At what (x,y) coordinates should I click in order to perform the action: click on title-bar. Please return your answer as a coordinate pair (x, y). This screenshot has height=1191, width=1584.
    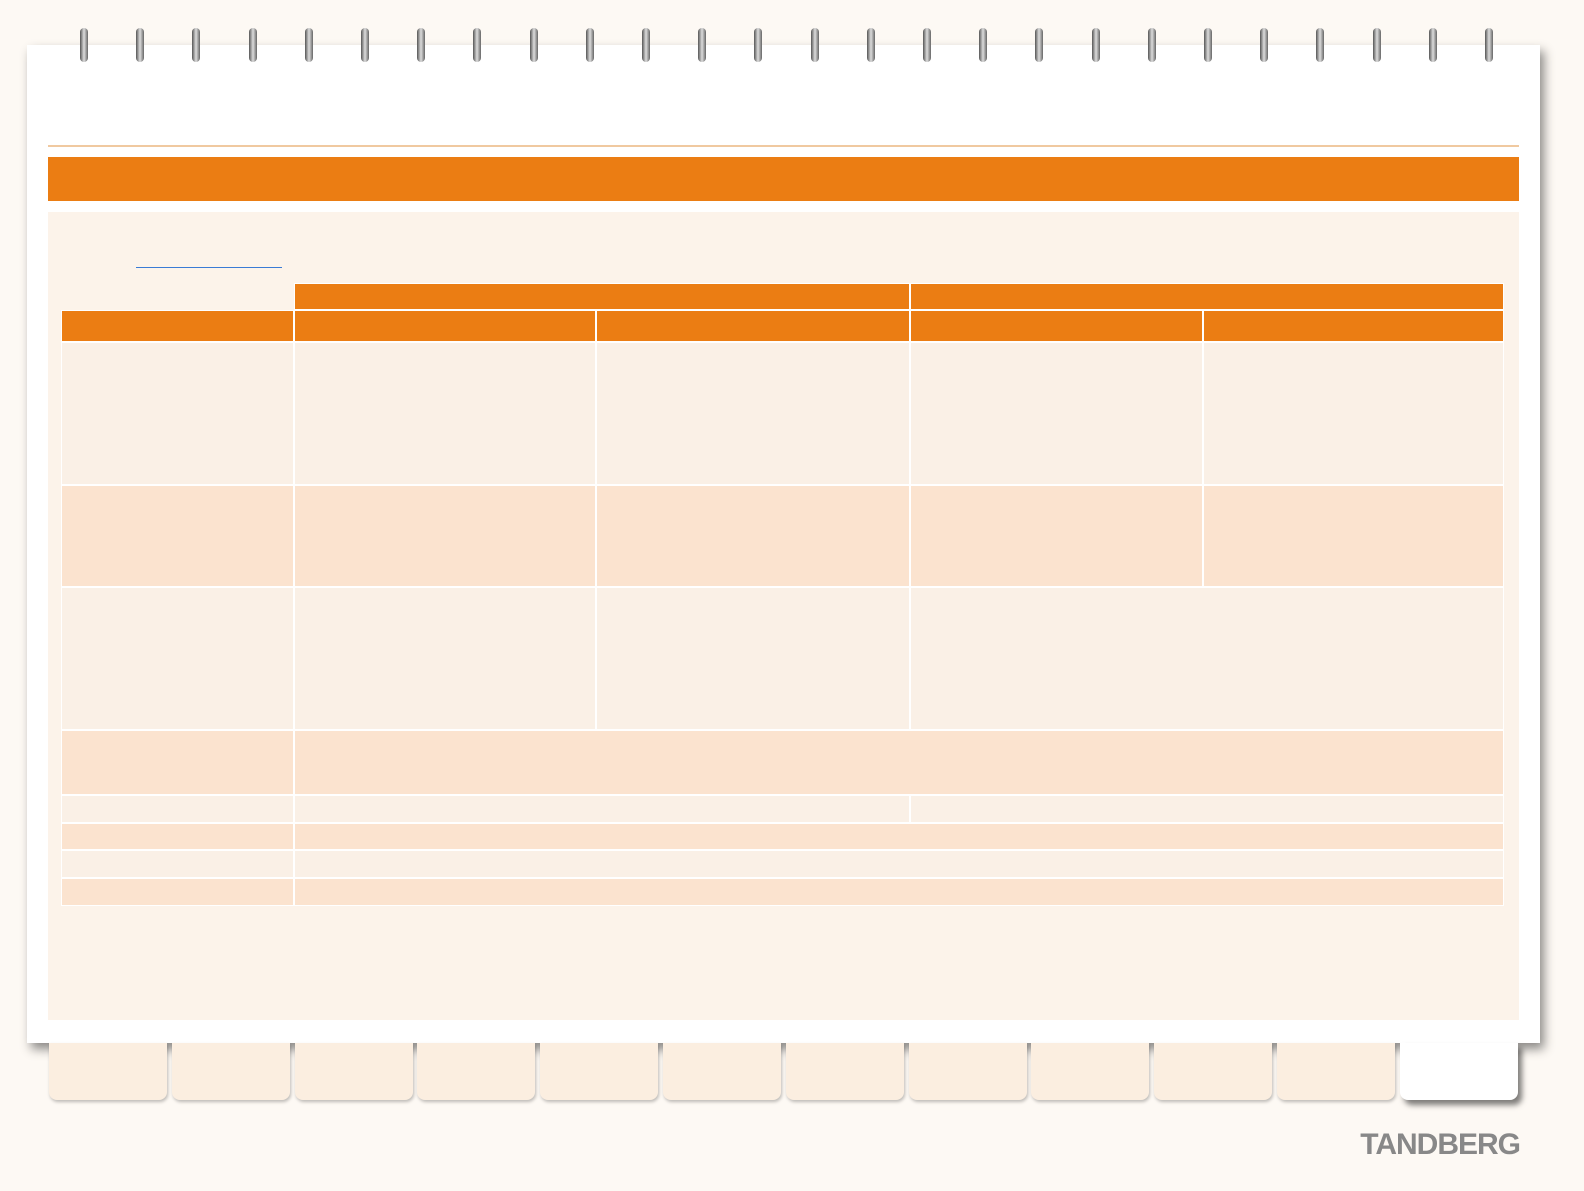
    Looking at the image, I should click on (783, 179).